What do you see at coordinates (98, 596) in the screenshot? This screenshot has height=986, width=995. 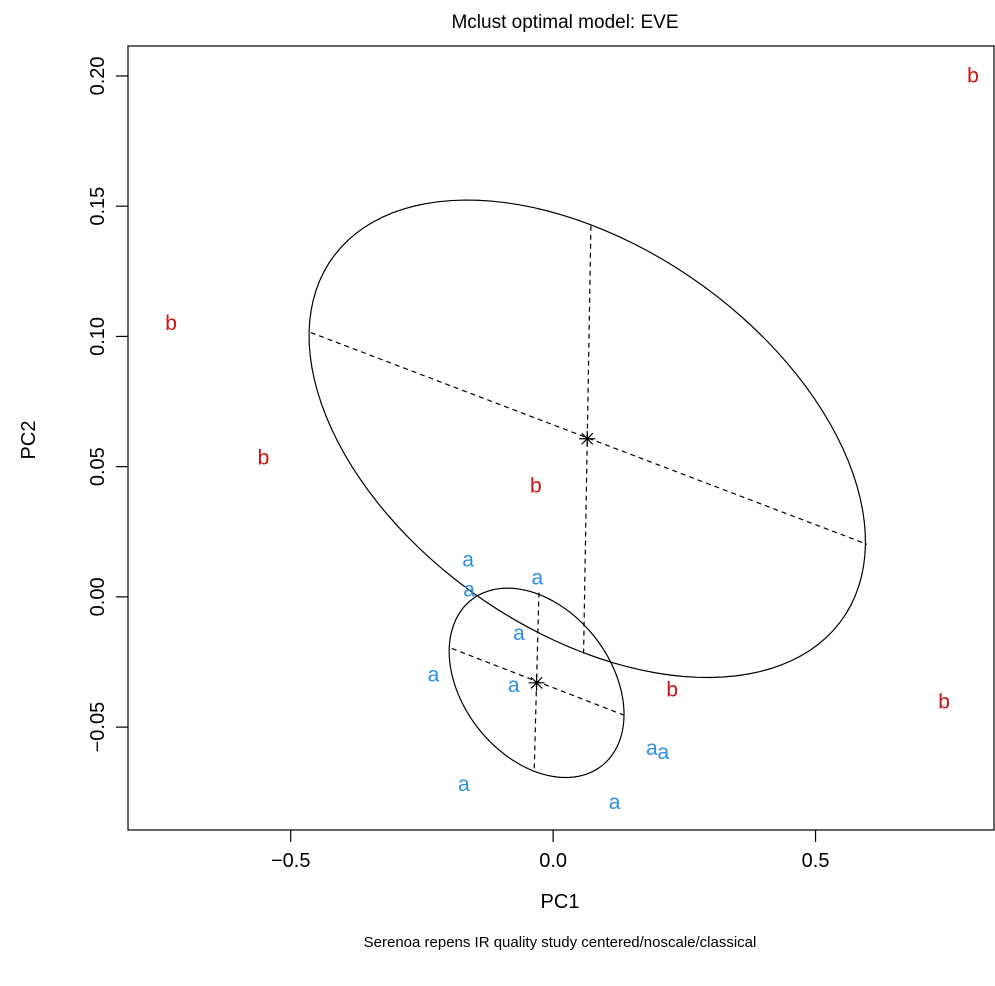 I see `y-tick-label: 0.00` at bounding box center [98, 596].